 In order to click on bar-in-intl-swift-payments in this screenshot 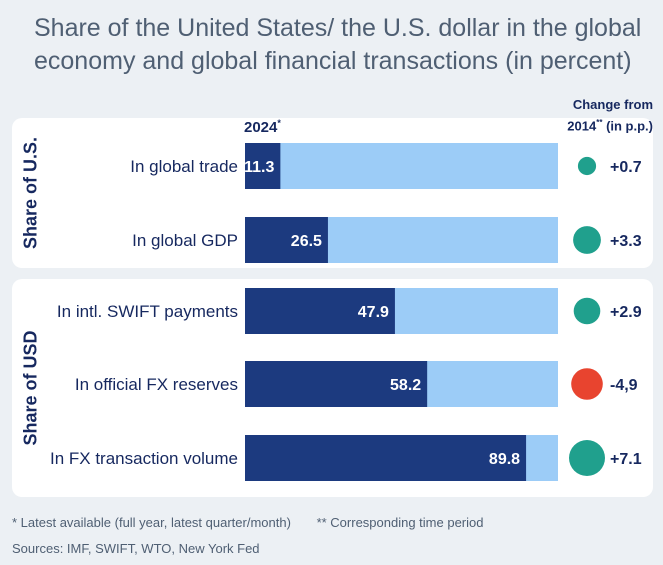, I will do `click(320, 311)`.